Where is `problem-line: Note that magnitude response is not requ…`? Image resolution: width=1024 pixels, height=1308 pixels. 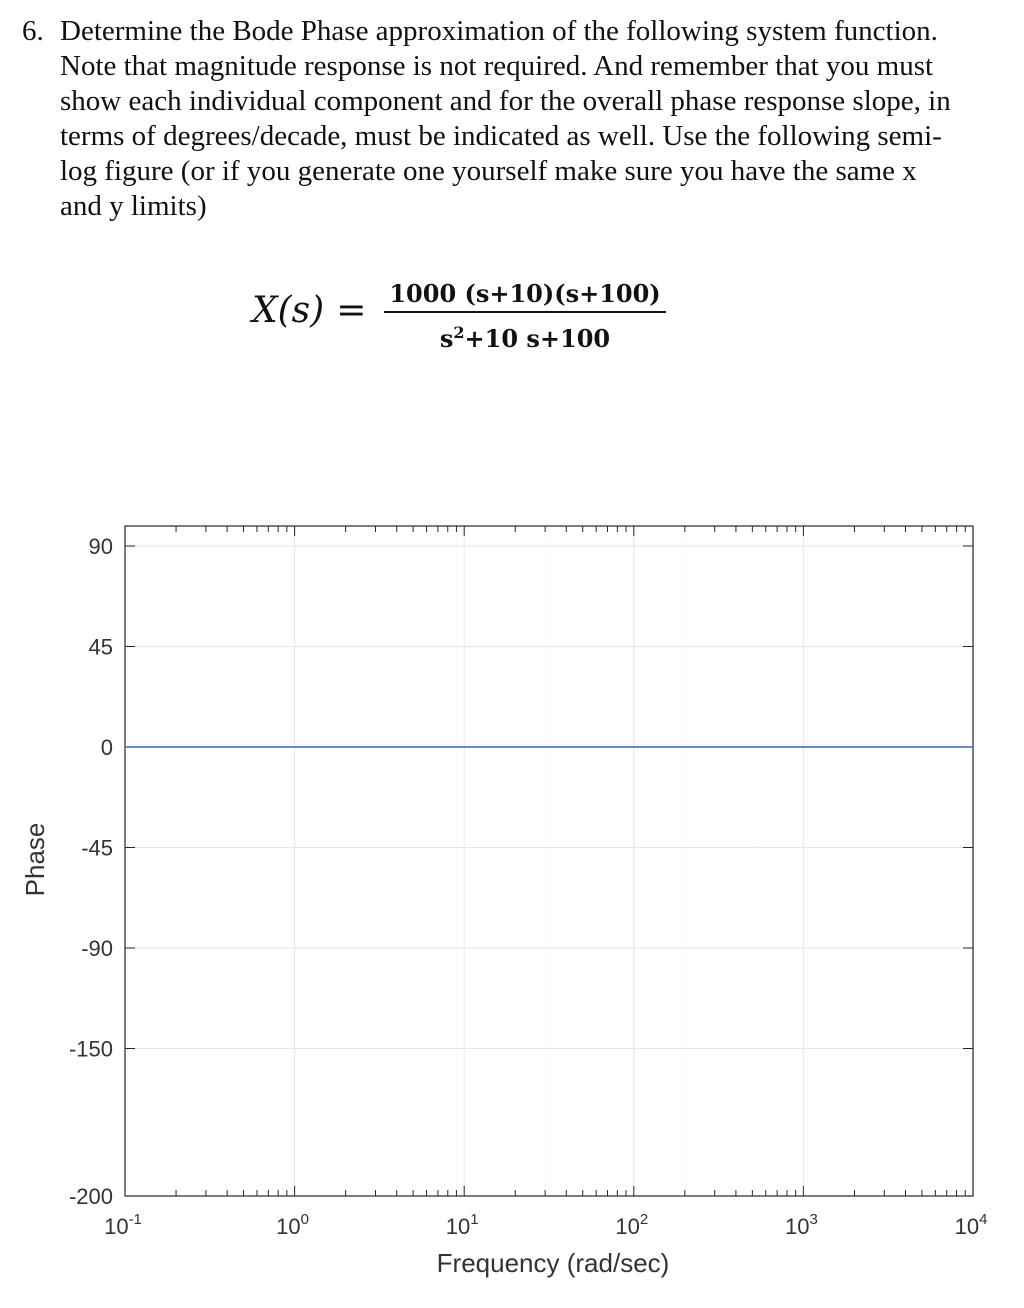
problem-line: Note that magnitude response is not requ… is located at coordinates (497, 66).